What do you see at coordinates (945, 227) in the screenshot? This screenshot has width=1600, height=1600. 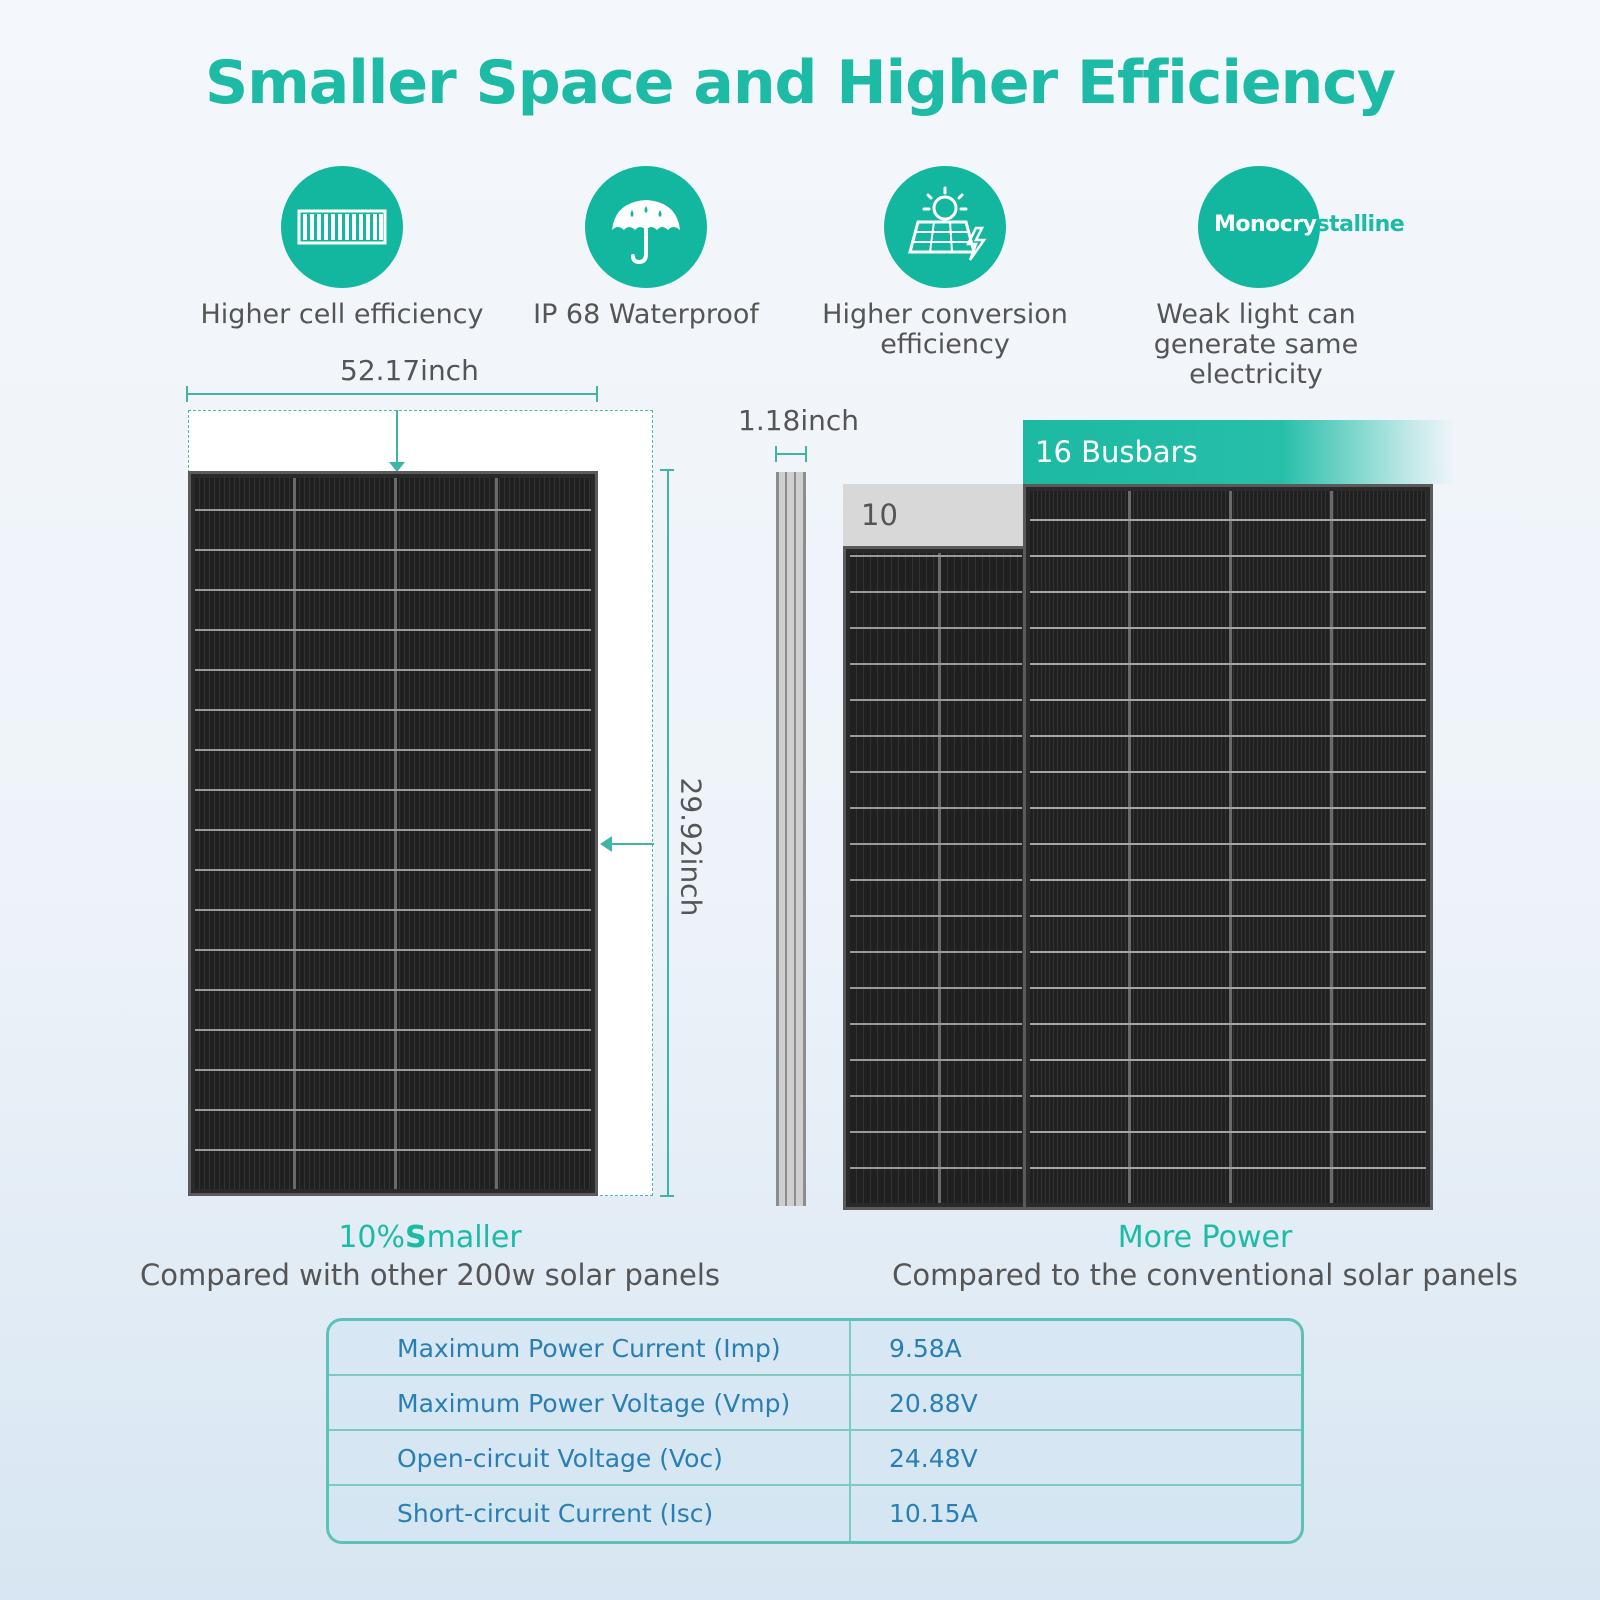 I see `sun-solar-panel-icon` at bounding box center [945, 227].